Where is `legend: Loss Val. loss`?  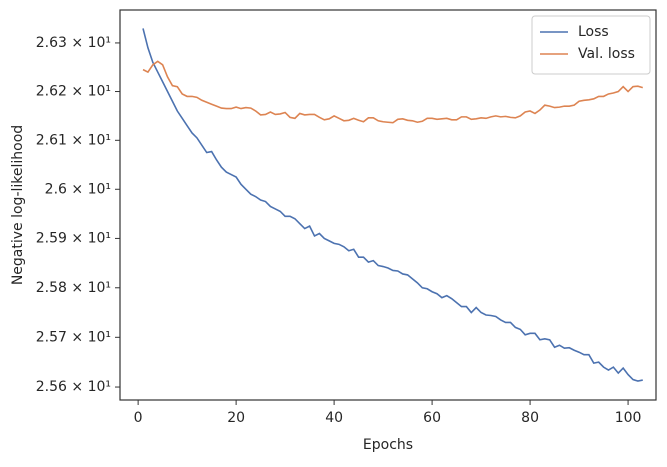
legend: Loss Val. loss is located at coordinates (591, 45).